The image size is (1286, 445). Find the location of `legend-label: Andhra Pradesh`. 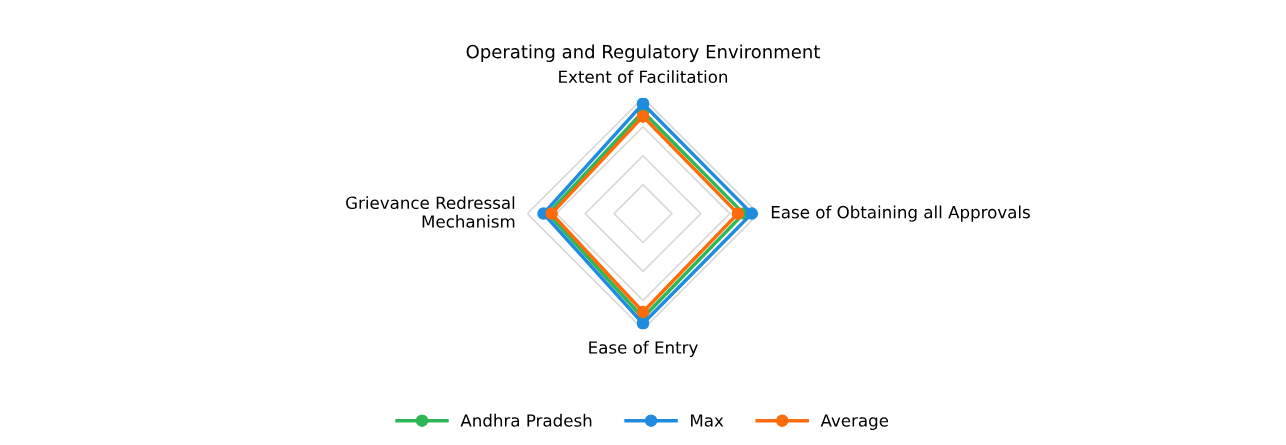

legend-label: Andhra Pradesh is located at coordinates (526, 420).